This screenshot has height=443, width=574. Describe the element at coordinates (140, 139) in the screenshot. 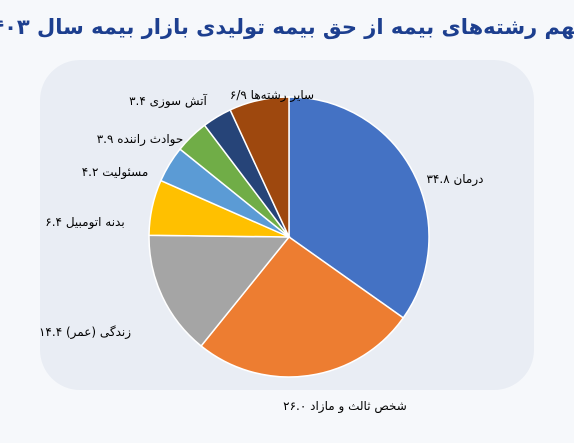

I see `slice-label-6: حوادث راننده ۳.۹` at that location.